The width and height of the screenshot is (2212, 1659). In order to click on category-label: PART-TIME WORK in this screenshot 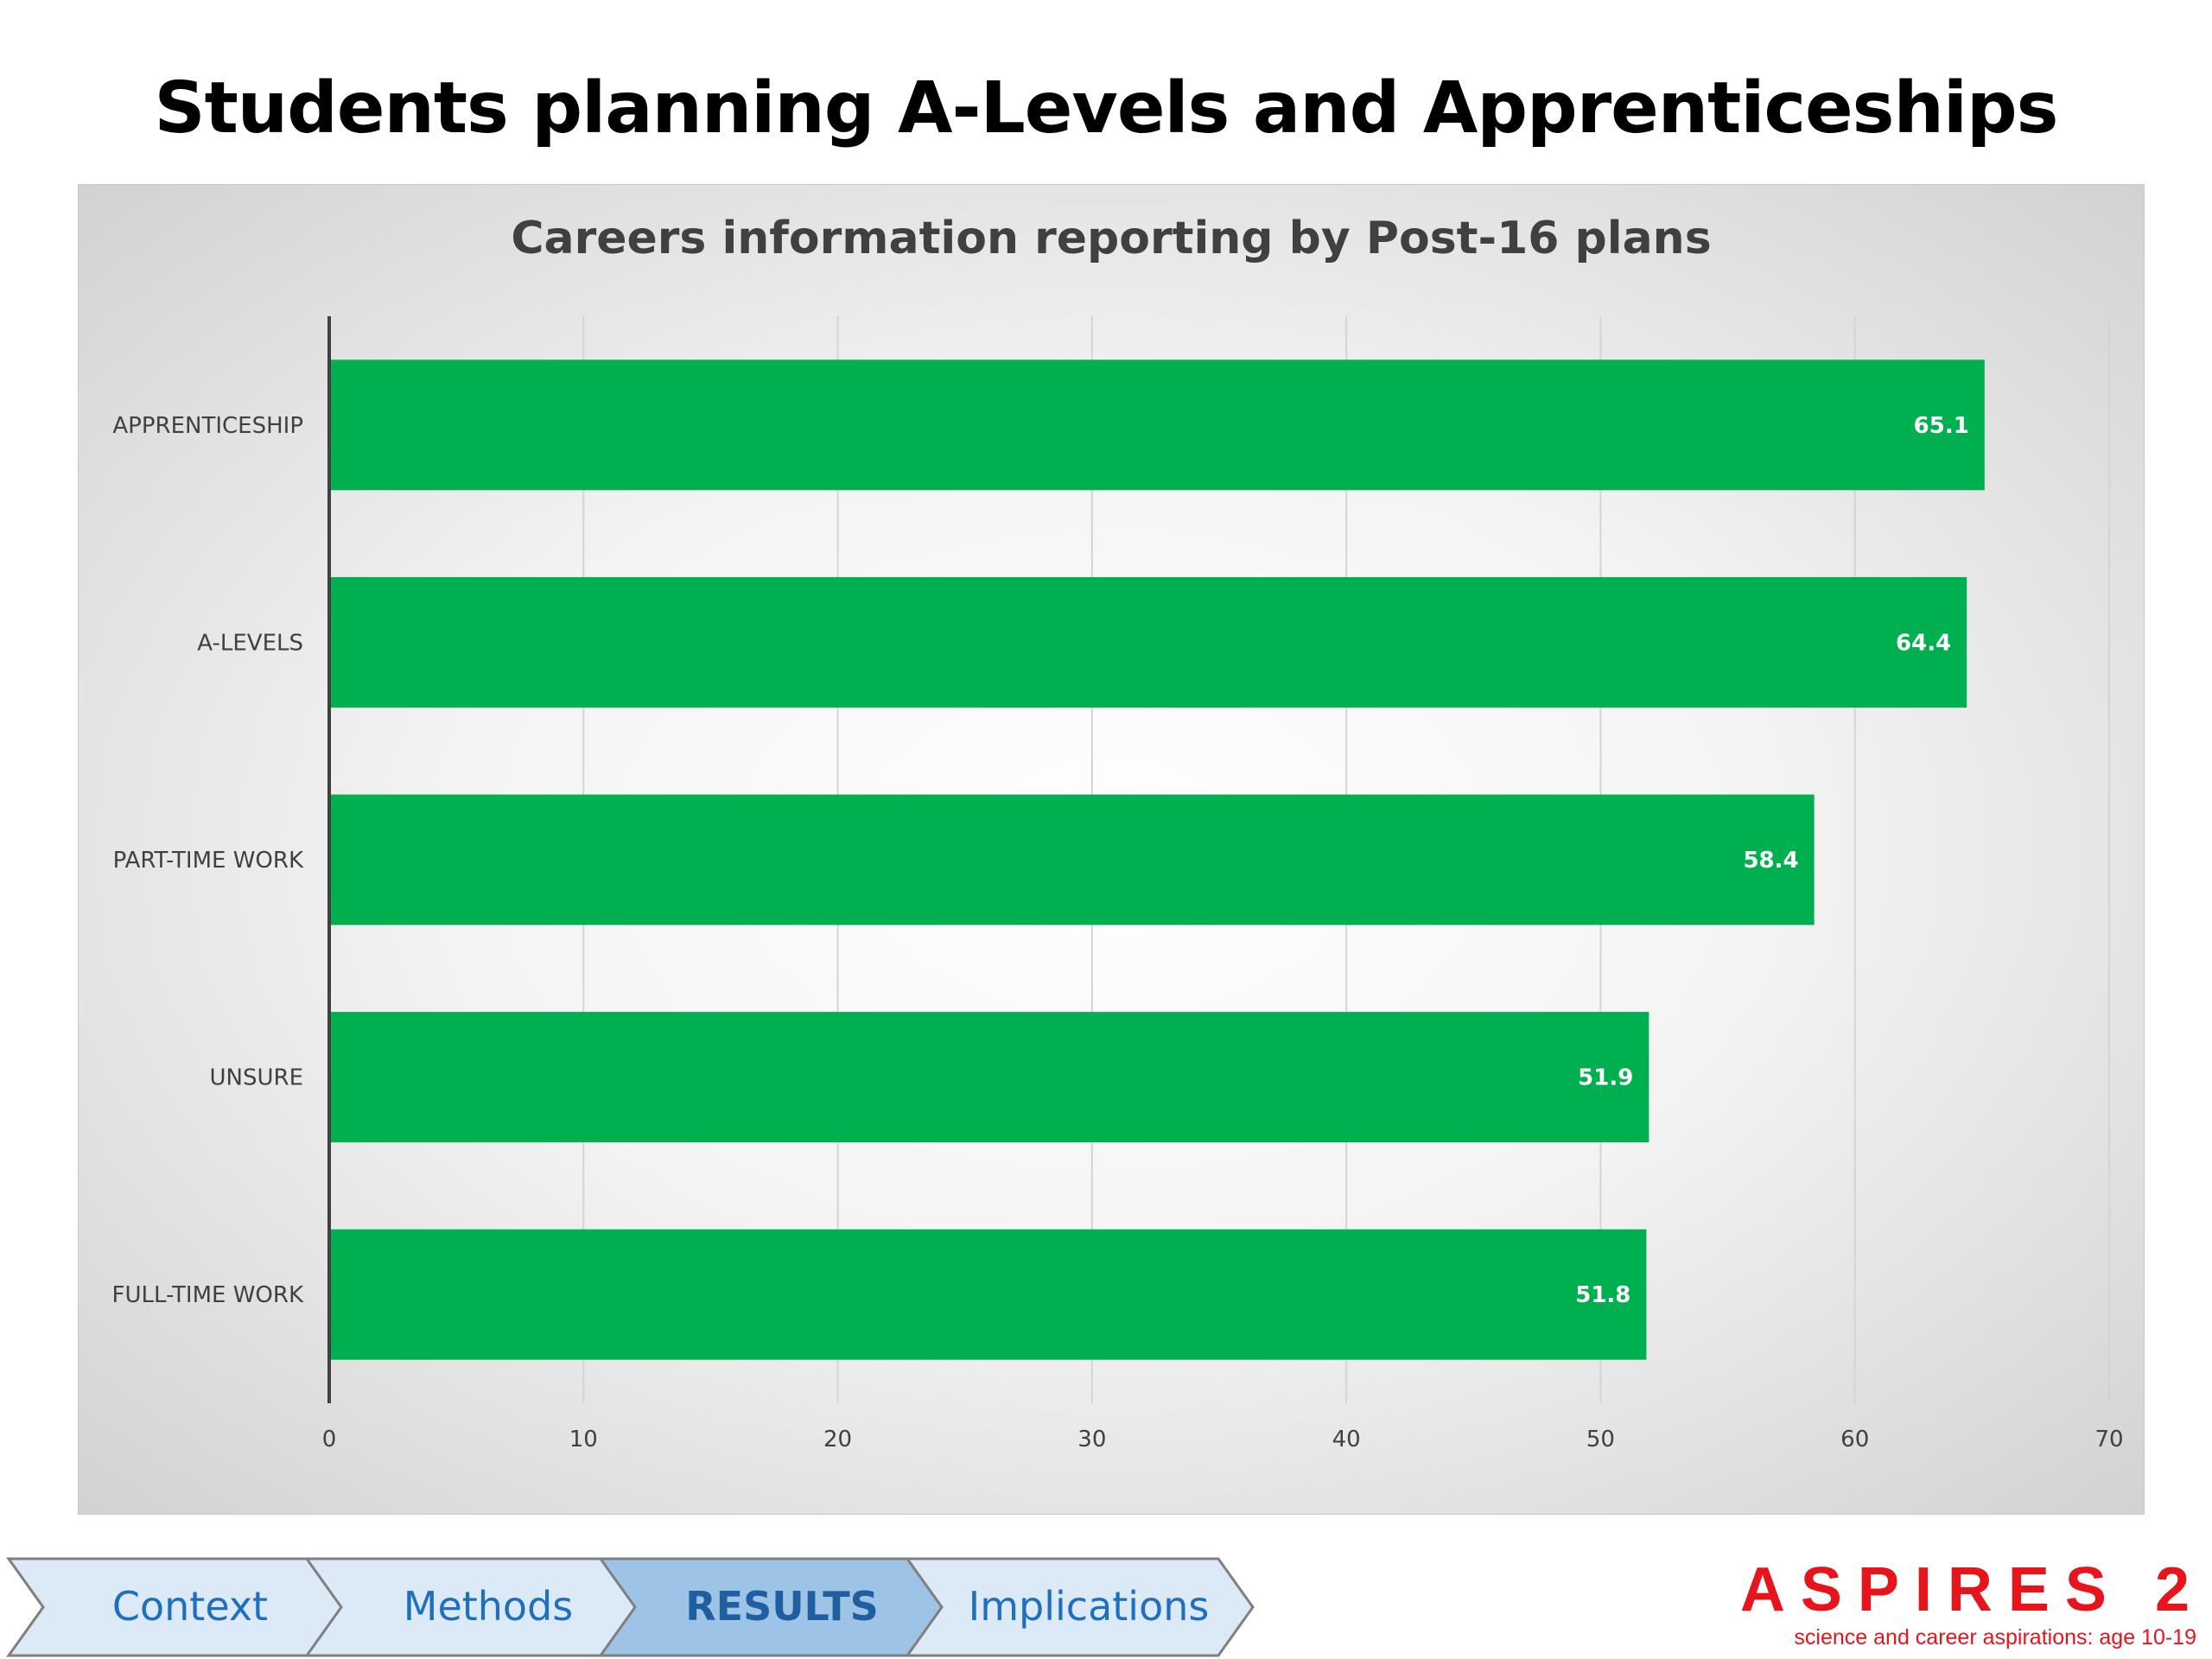, I will do `click(208, 861)`.